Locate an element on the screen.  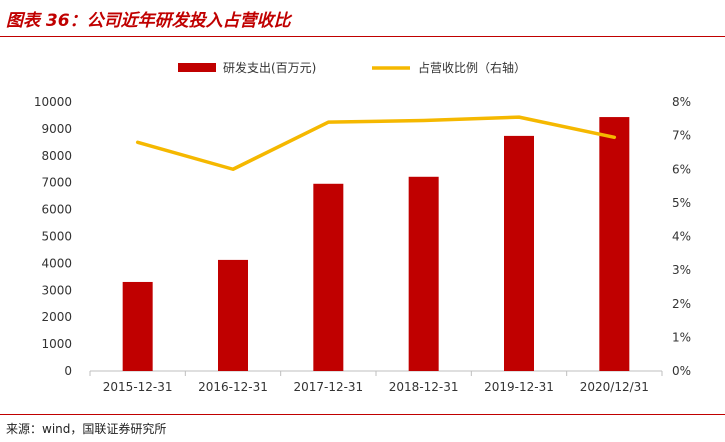
title-rule is located at coordinates (362, 36).